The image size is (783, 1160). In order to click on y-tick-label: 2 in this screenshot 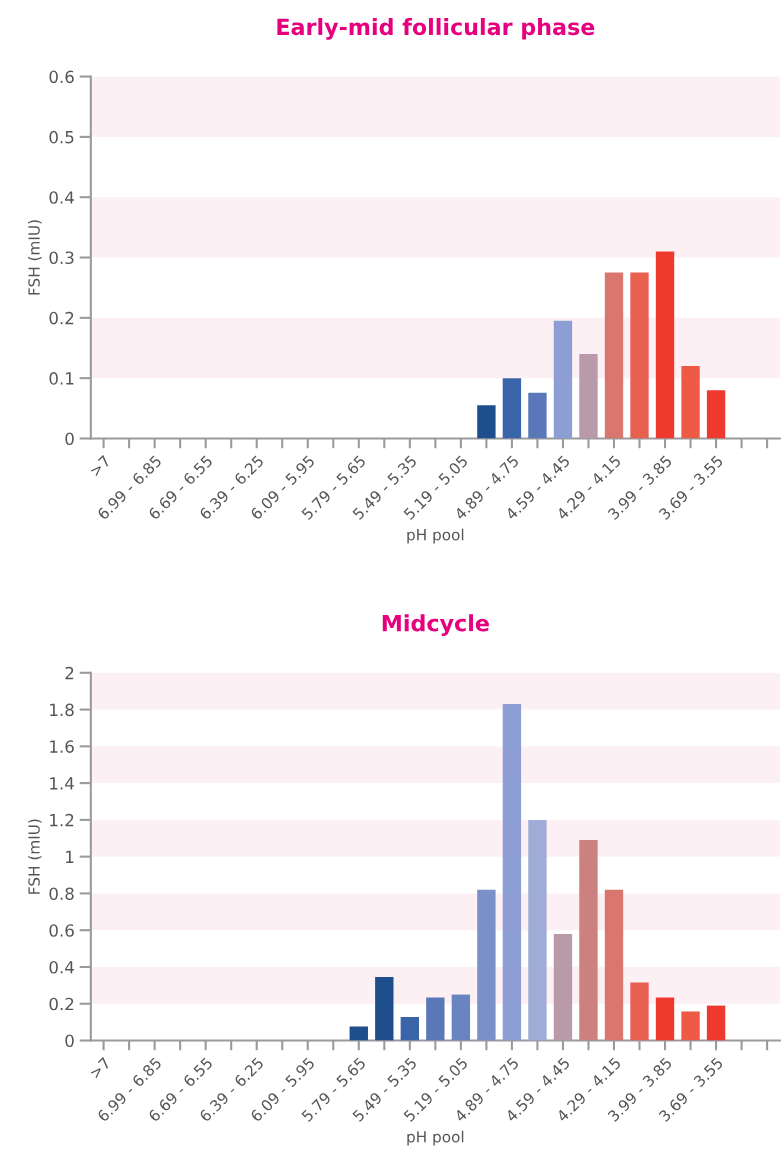, I will do `click(69, 673)`.